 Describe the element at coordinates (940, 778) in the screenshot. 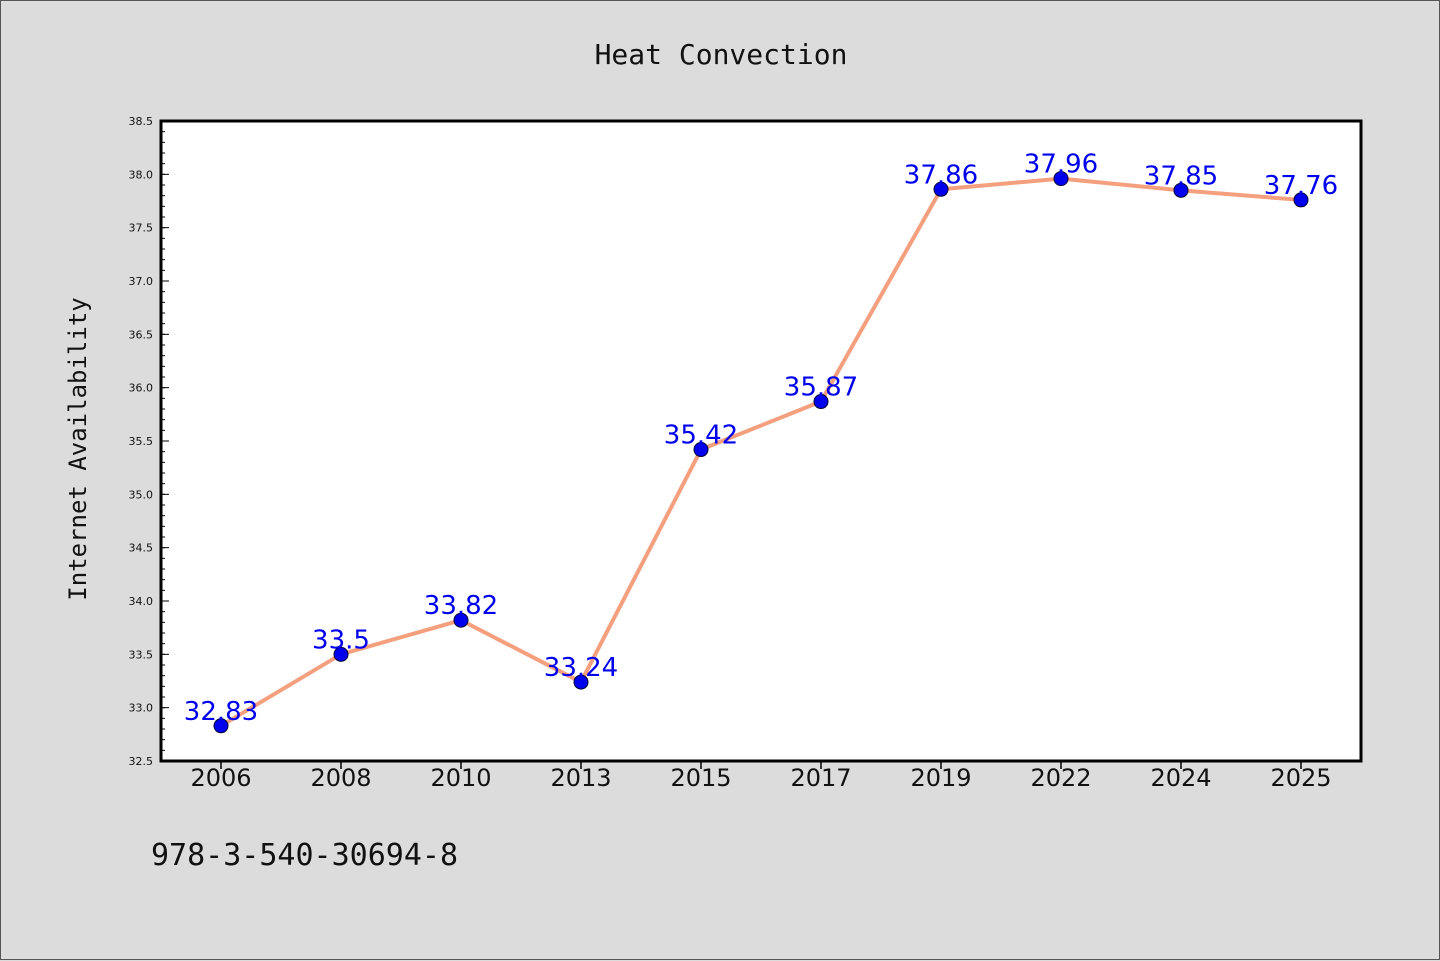

I see `x-tick-label: 2019` at that location.